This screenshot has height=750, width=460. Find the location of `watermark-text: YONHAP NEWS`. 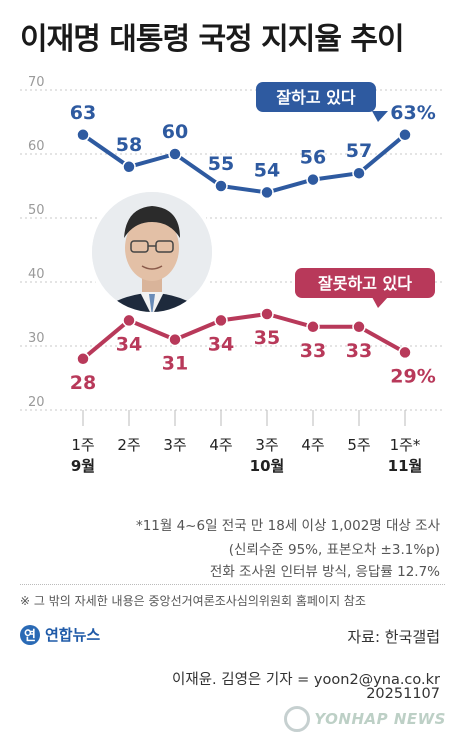

watermark-text: YONHAP NEWS is located at coordinates (380, 719).